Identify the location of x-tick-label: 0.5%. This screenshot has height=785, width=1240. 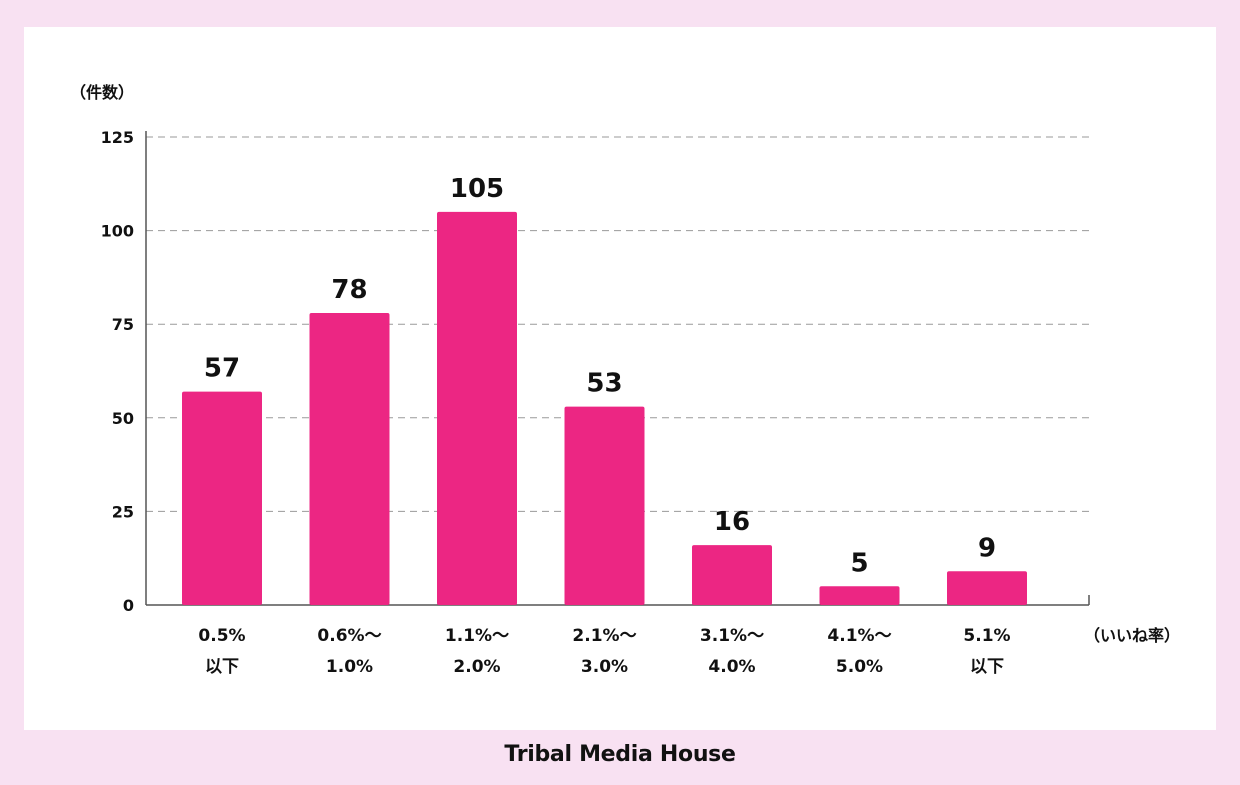
(221, 636).